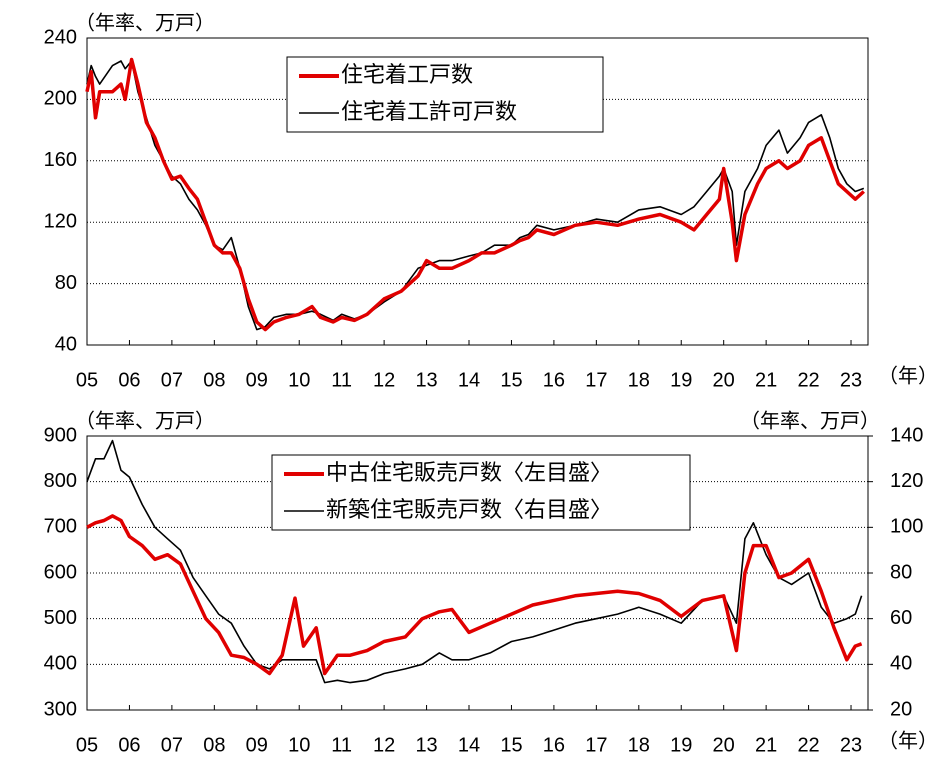 The height and width of the screenshot is (758, 941). I want to click on y-tick-label: 160, so click(60, 160).